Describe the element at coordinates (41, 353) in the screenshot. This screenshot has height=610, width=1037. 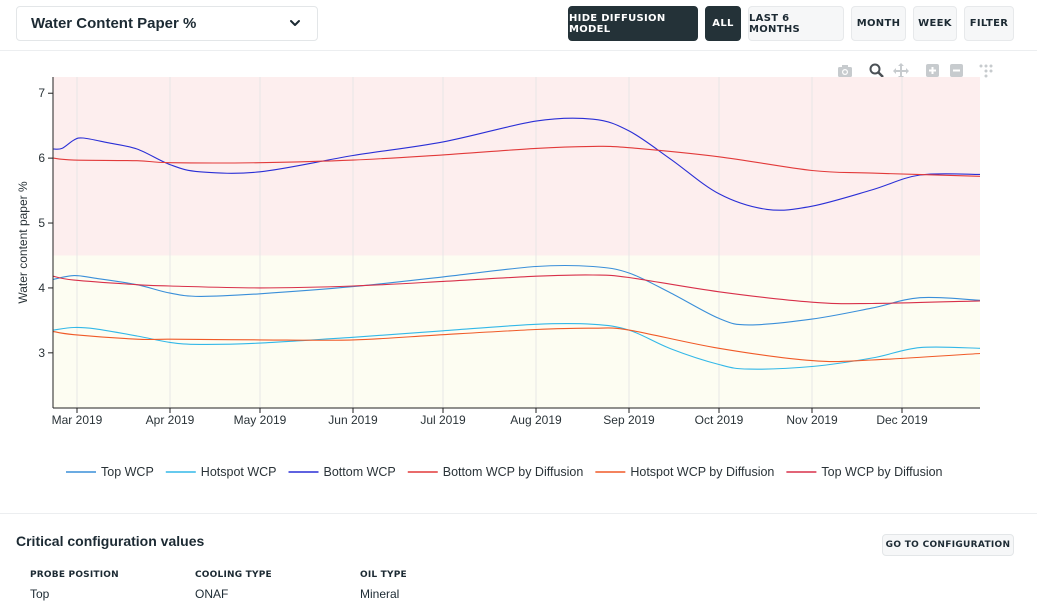
I see `y-tick-label-0: 3` at that location.